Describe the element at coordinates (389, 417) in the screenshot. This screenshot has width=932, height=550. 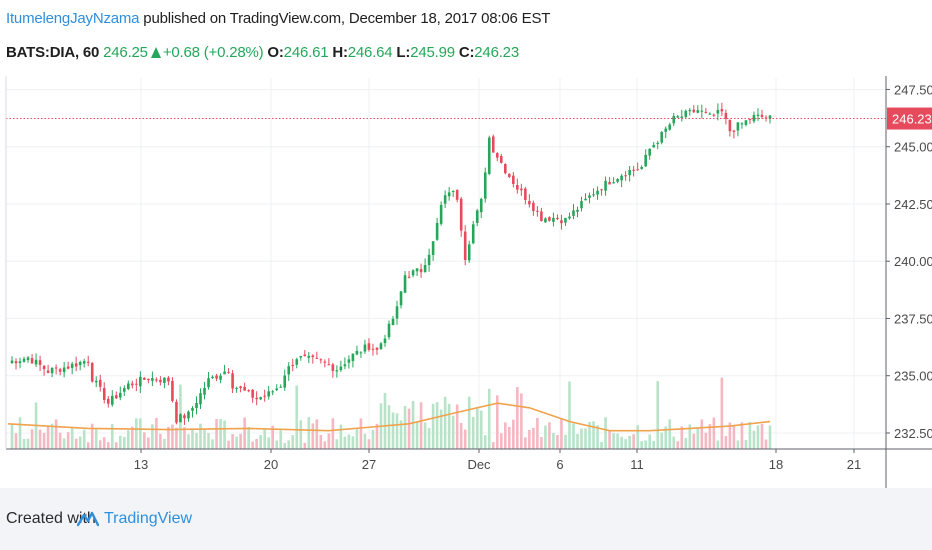
I see `volume-moving-average` at that location.